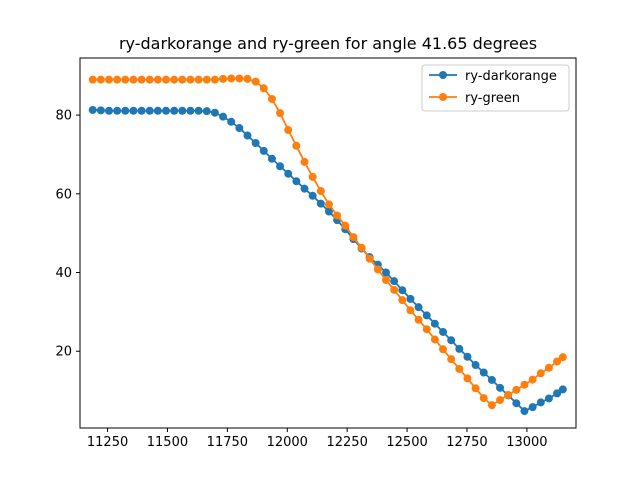 The width and height of the screenshot is (640, 480). I want to click on y-axis: 20 40 60 80, so click(67, 234).